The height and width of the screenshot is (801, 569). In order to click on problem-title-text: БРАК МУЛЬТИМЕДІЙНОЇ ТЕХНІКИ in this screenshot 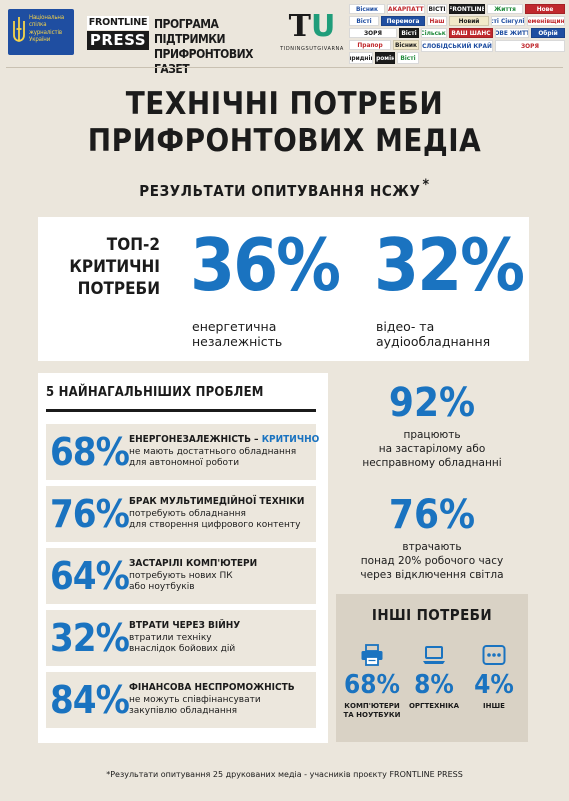, I will do `click(217, 501)`.